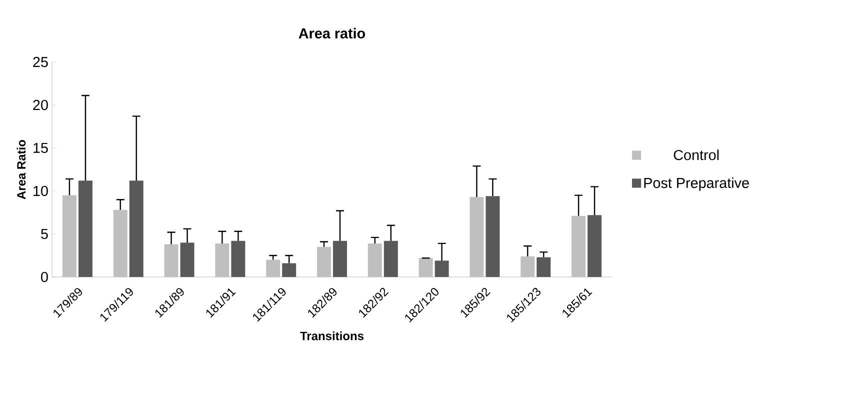 The image size is (857, 406). I want to click on y-tick-label: 25, so click(40, 62).